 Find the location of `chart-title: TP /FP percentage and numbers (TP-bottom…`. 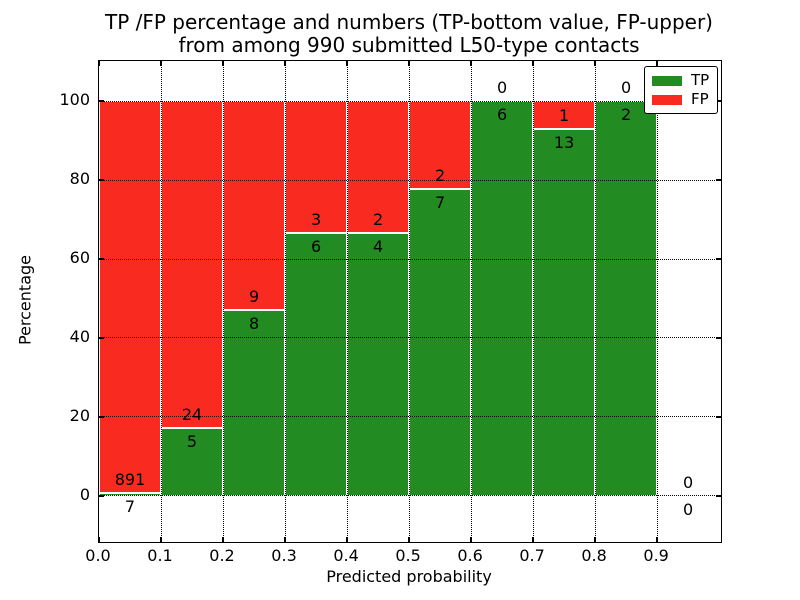

chart-title: TP /FP percentage and numbers (TP-bottom… is located at coordinates (409, 34).